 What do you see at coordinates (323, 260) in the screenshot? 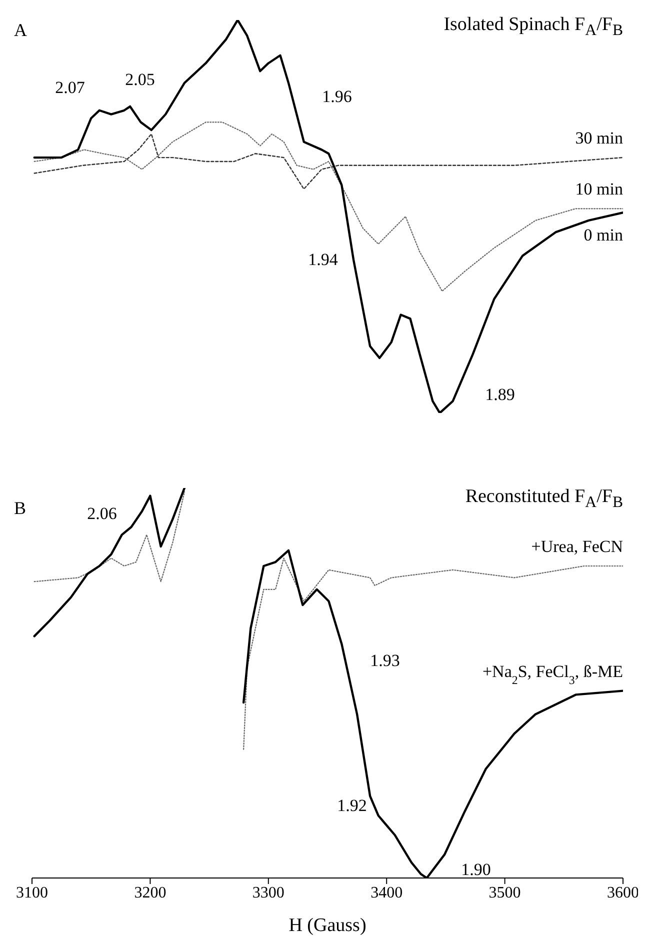
I see `annotation: 1.94` at bounding box center [323, 260].